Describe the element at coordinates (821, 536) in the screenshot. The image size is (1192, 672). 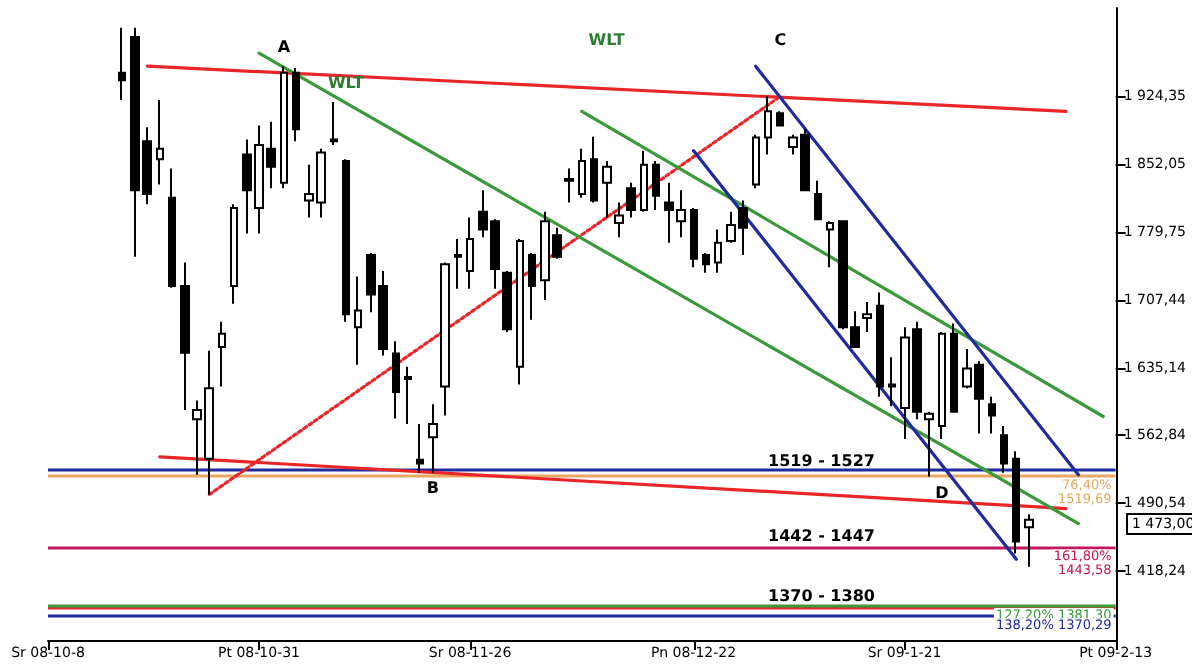
I see `annotation: 1442 - 1447` at that location.